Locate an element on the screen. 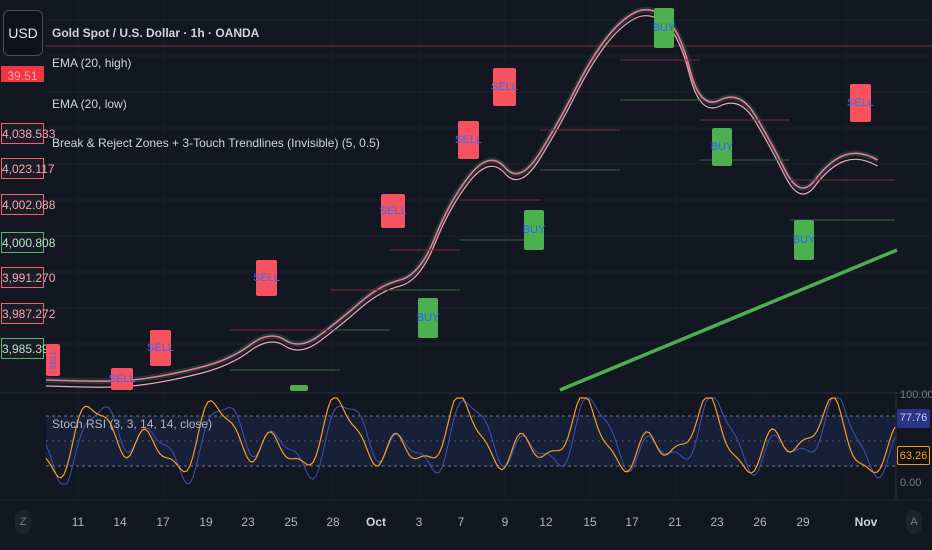 Image resolution: width=932 pixels, height=550 pixels. time-axis-label: 29 is located at coordinates (803, 522).